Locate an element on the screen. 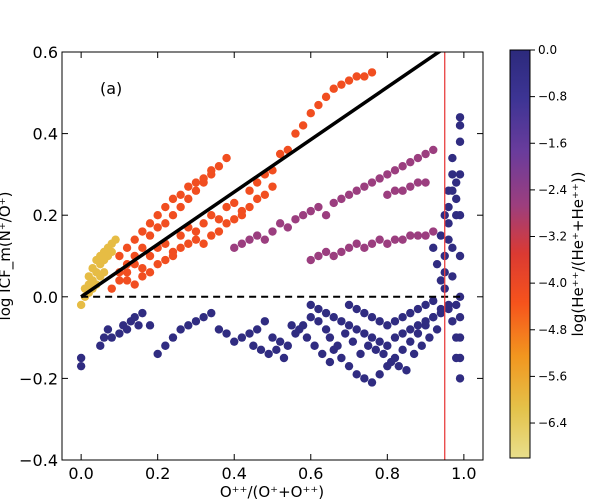  x-tick-label: 0.0 is located at coordinates (80, 473).